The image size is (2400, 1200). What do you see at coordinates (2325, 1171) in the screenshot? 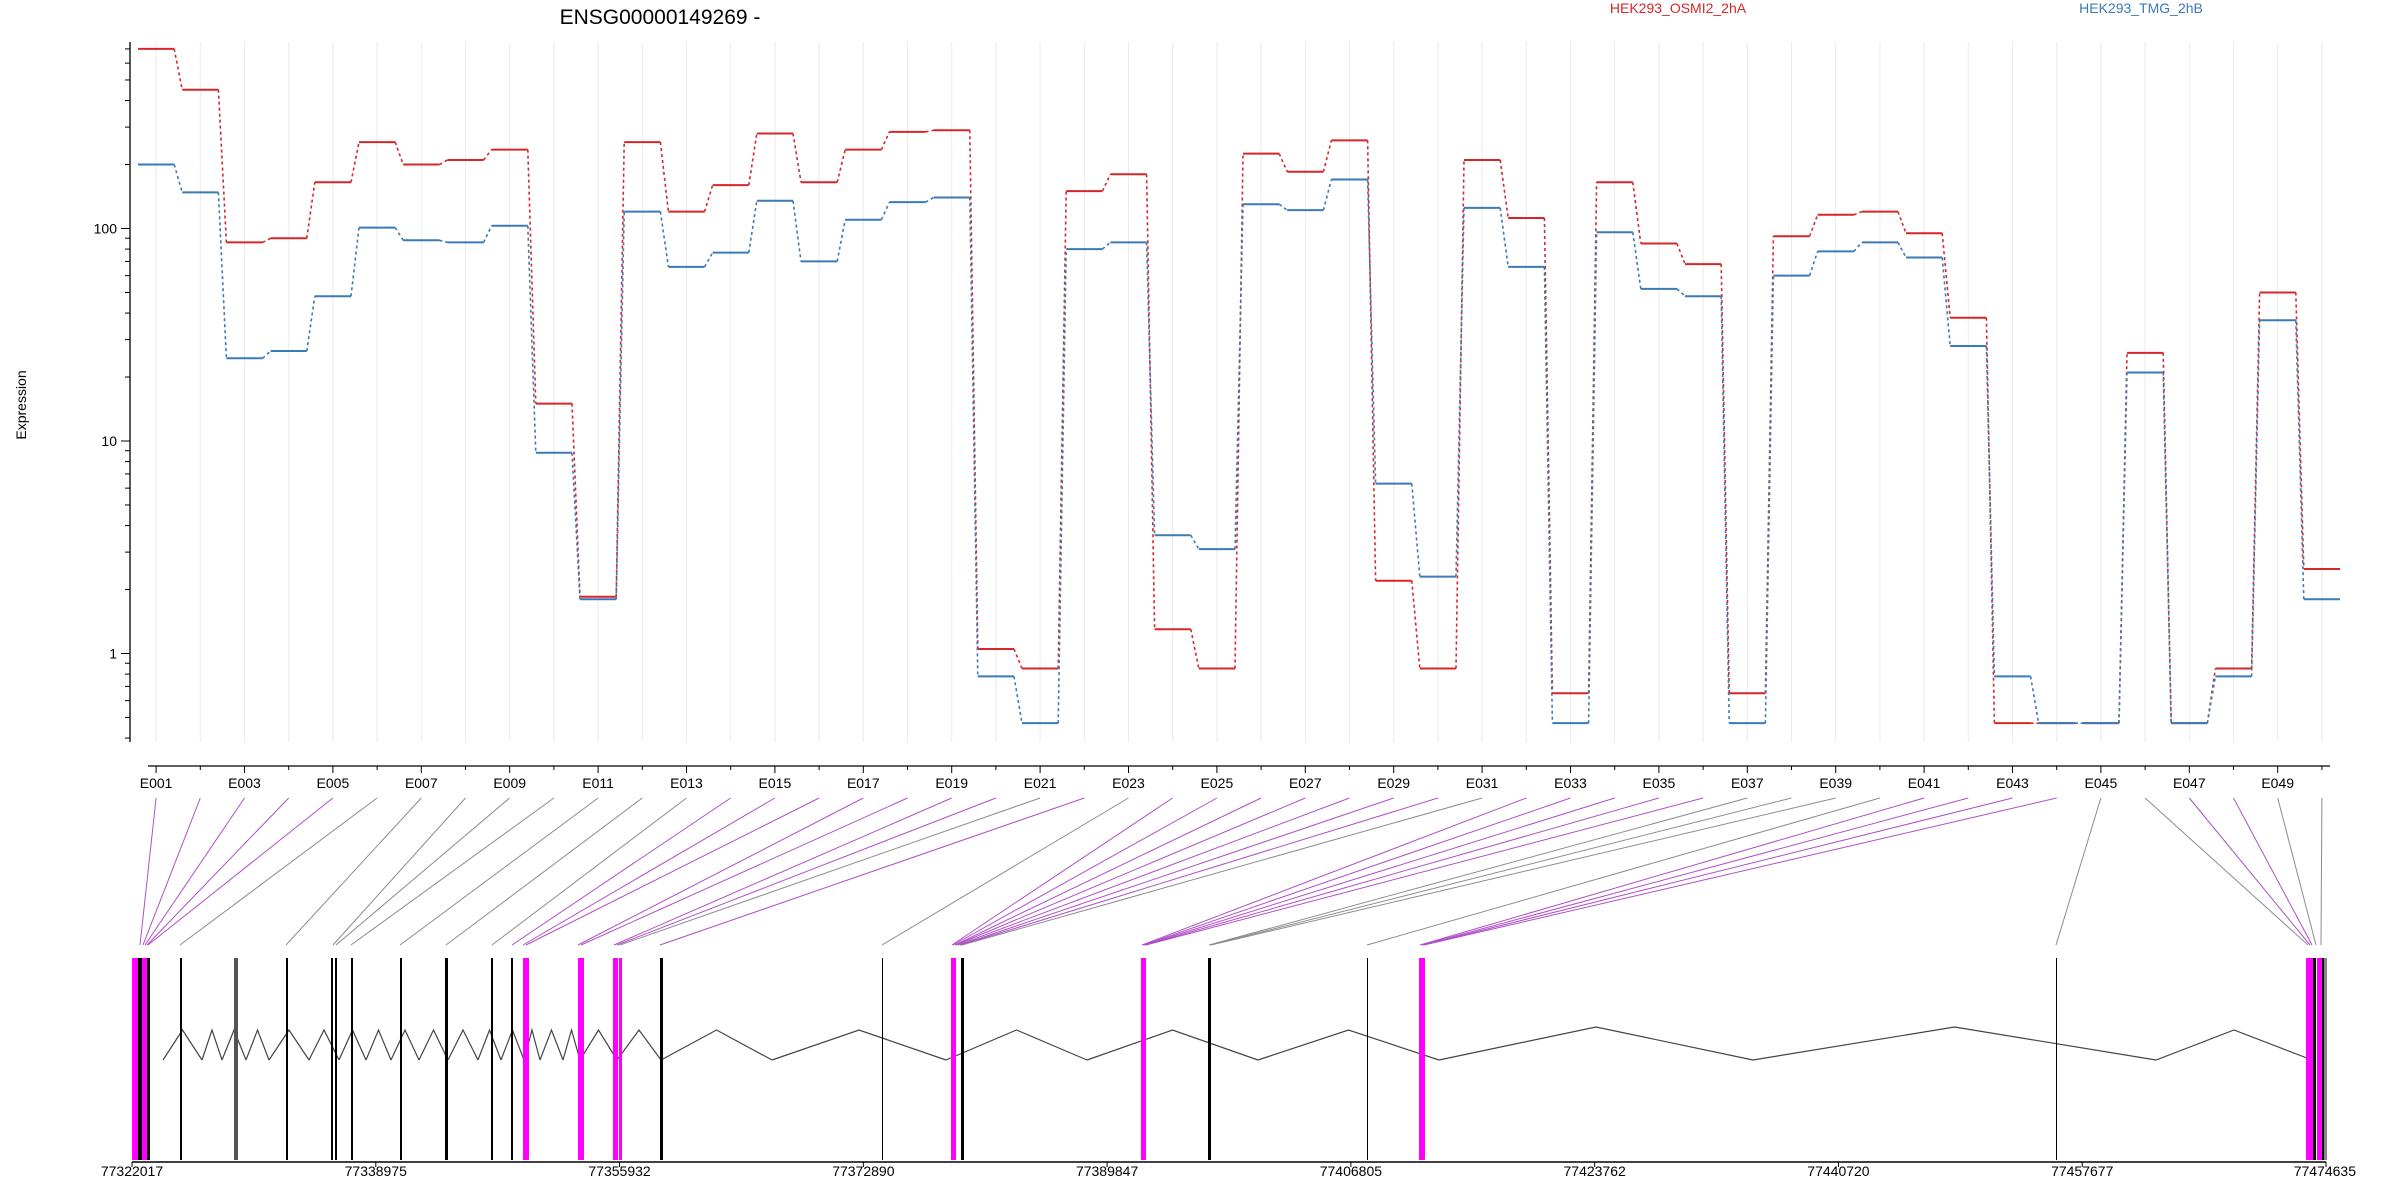
I see `genome-tick-label: 77474635` at bounding box center [2325, 1171].